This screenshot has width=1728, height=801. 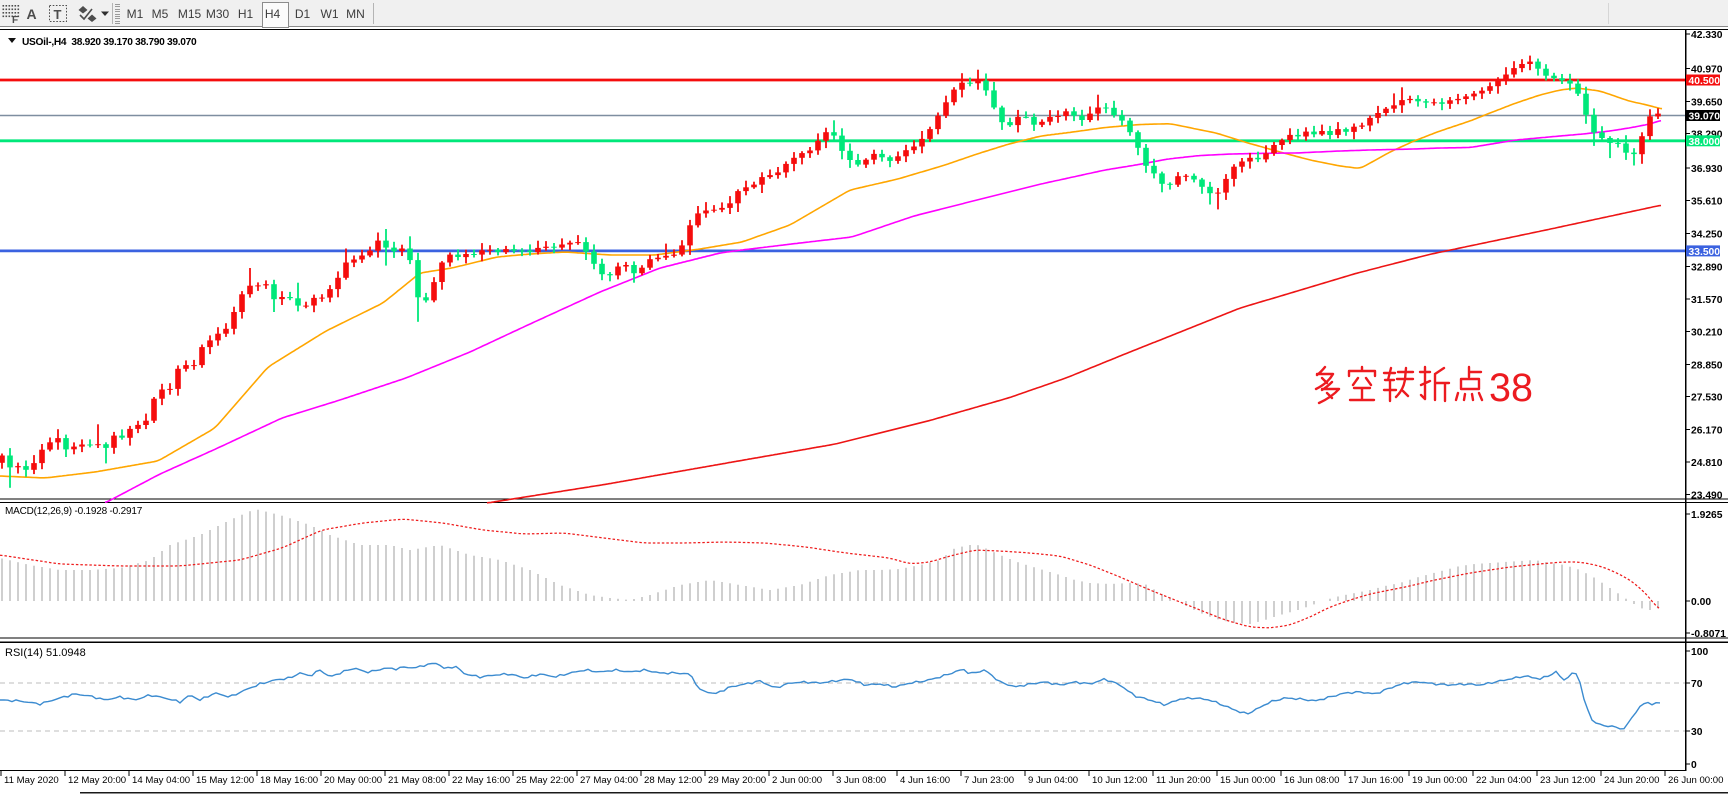 What do you see at coordinates (1707, 103) in the screenshot?
I see `svg-text: 39.650` at bounding box center [1707, 103].